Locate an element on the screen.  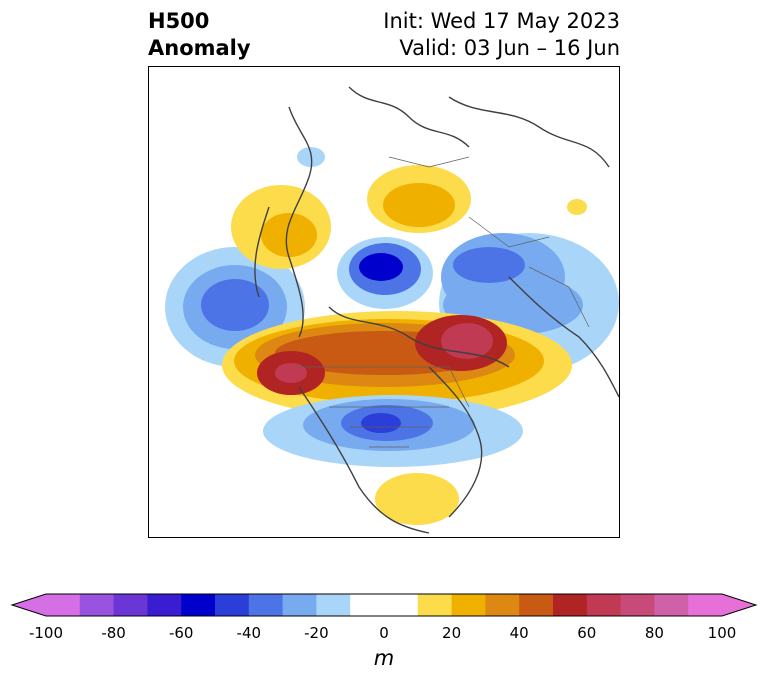
colorbar-tick-label: -100 is located at coordinates (46, 633).